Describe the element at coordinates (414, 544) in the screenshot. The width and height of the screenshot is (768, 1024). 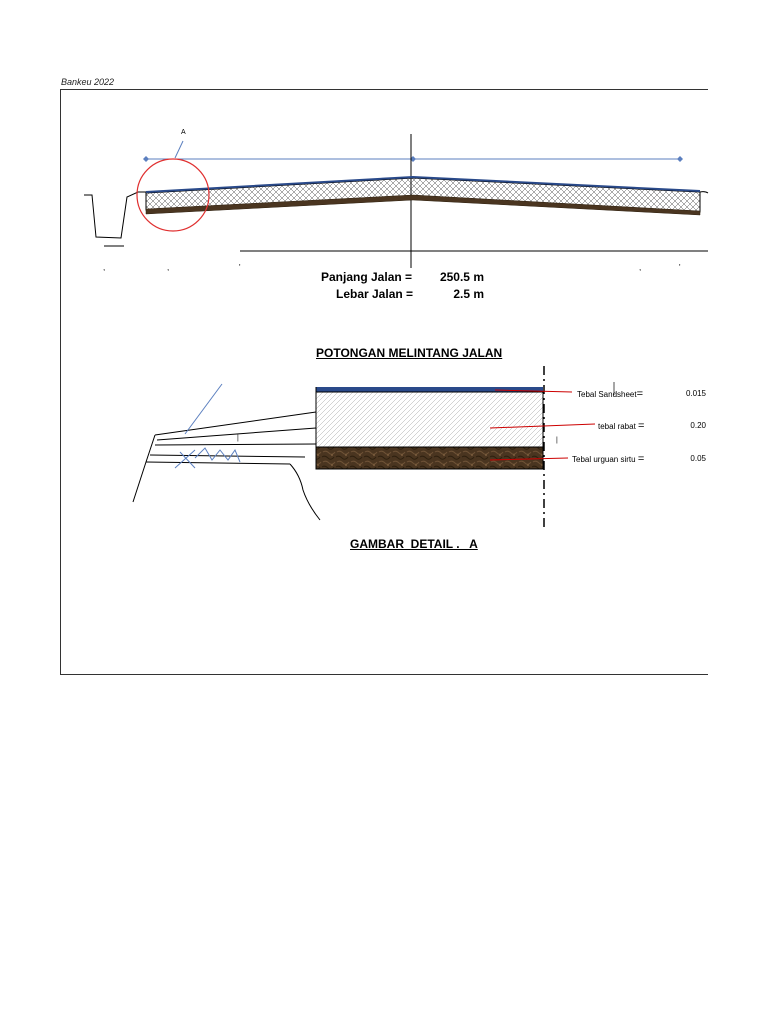
I see `detail-title: GAMBAR DETAIL . A` at that location.